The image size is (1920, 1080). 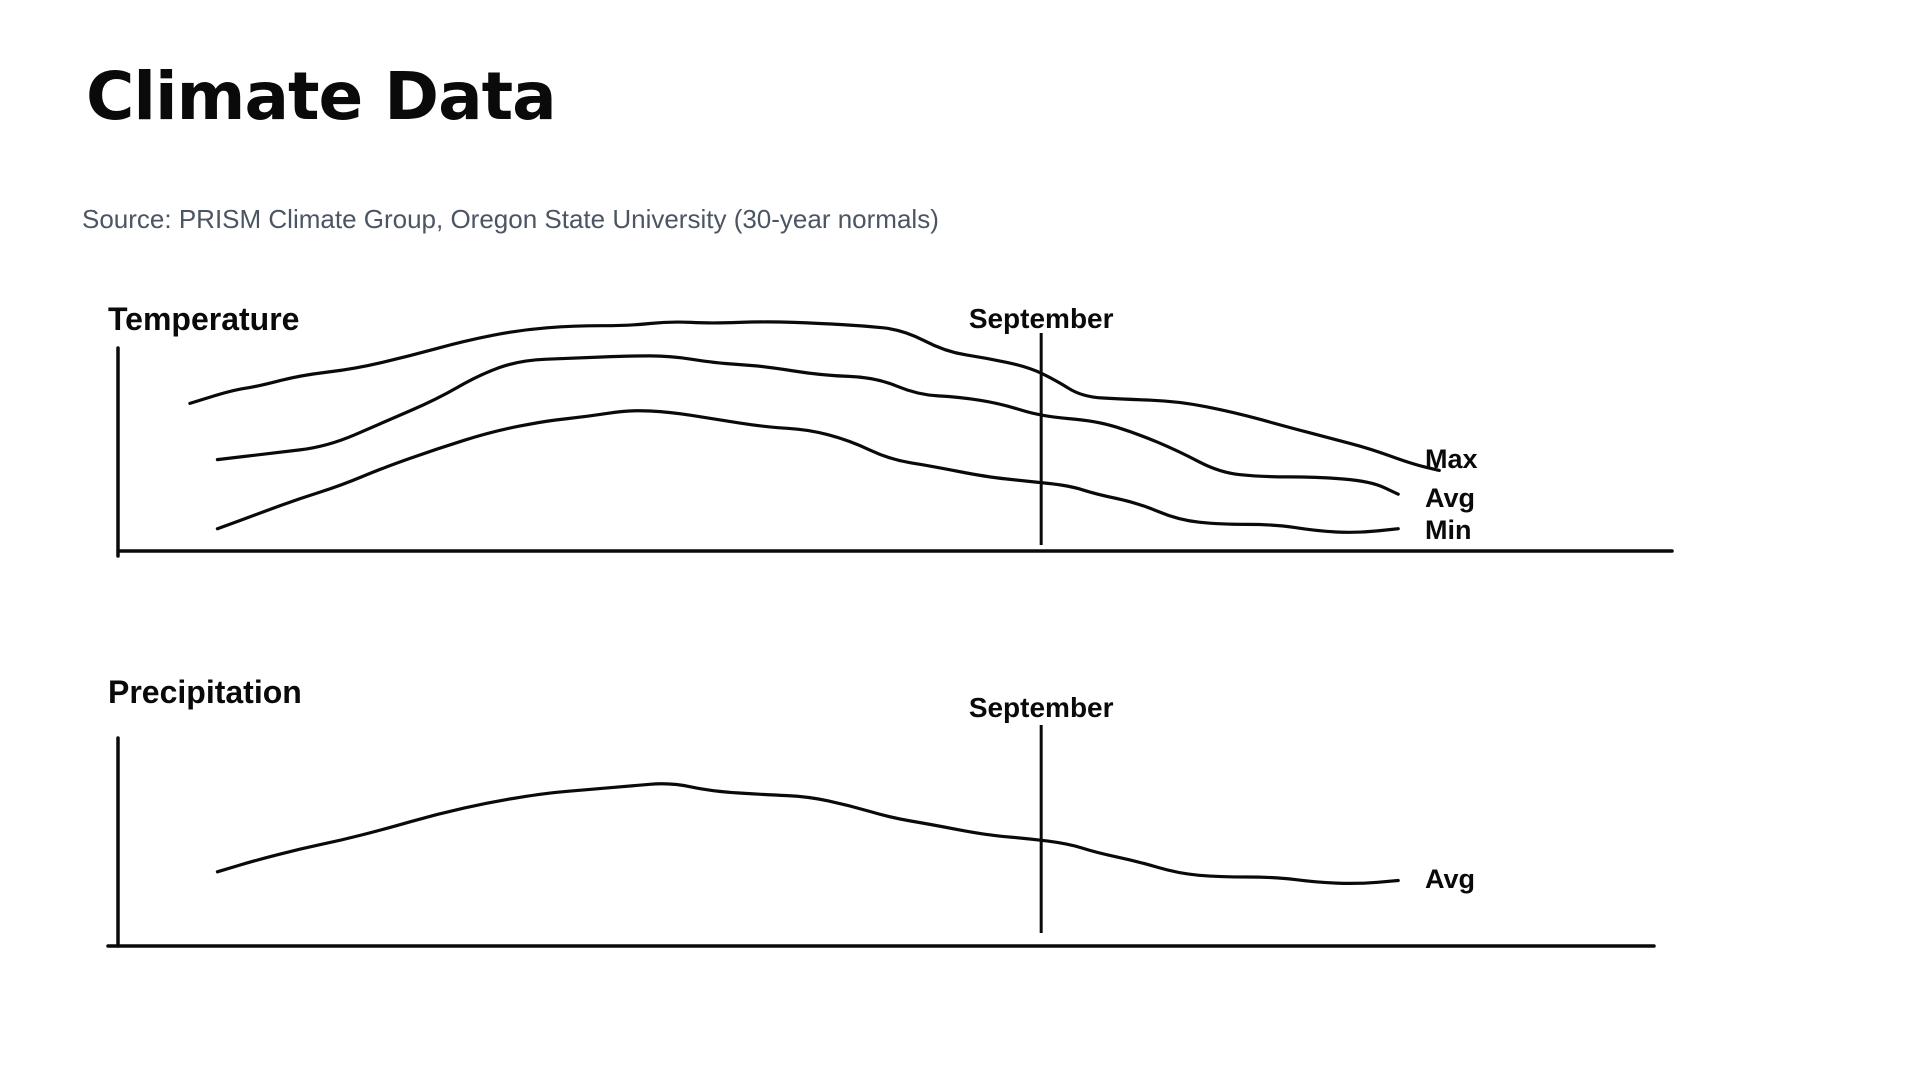 What do you see at coordinates (807, 471) in the screenshot?
I see `temperature-series-min-line` at bounding box center [807, 471].